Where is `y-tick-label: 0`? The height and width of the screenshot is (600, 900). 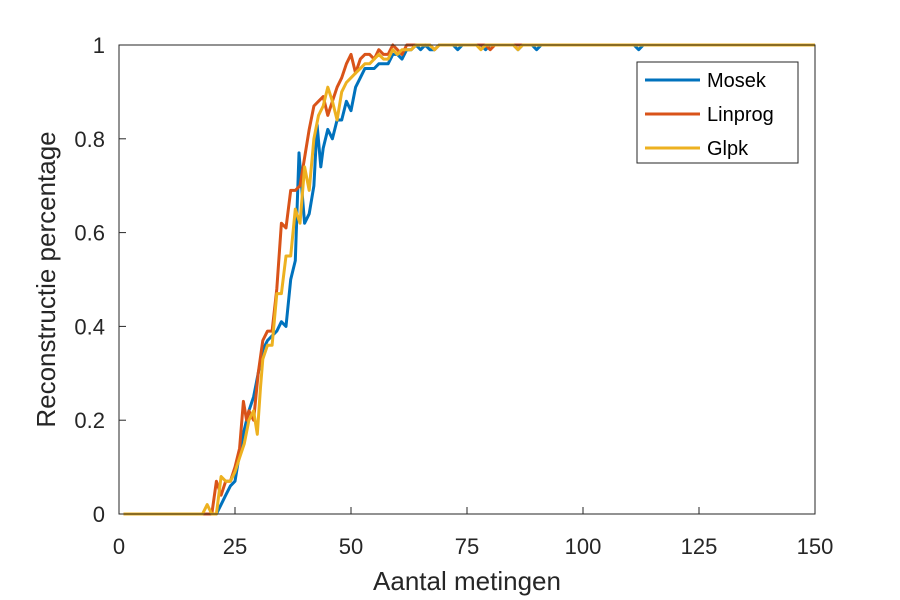 y-tick-label: 0 is located at coordinates (99, 514).